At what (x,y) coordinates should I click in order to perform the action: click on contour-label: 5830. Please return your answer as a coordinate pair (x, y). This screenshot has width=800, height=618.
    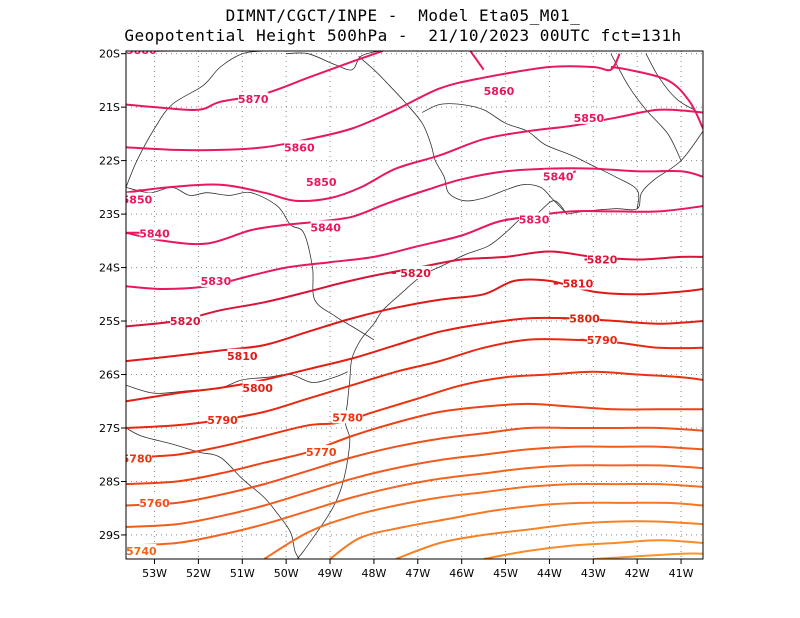
    Looking at the image, I should click on (534, 219).